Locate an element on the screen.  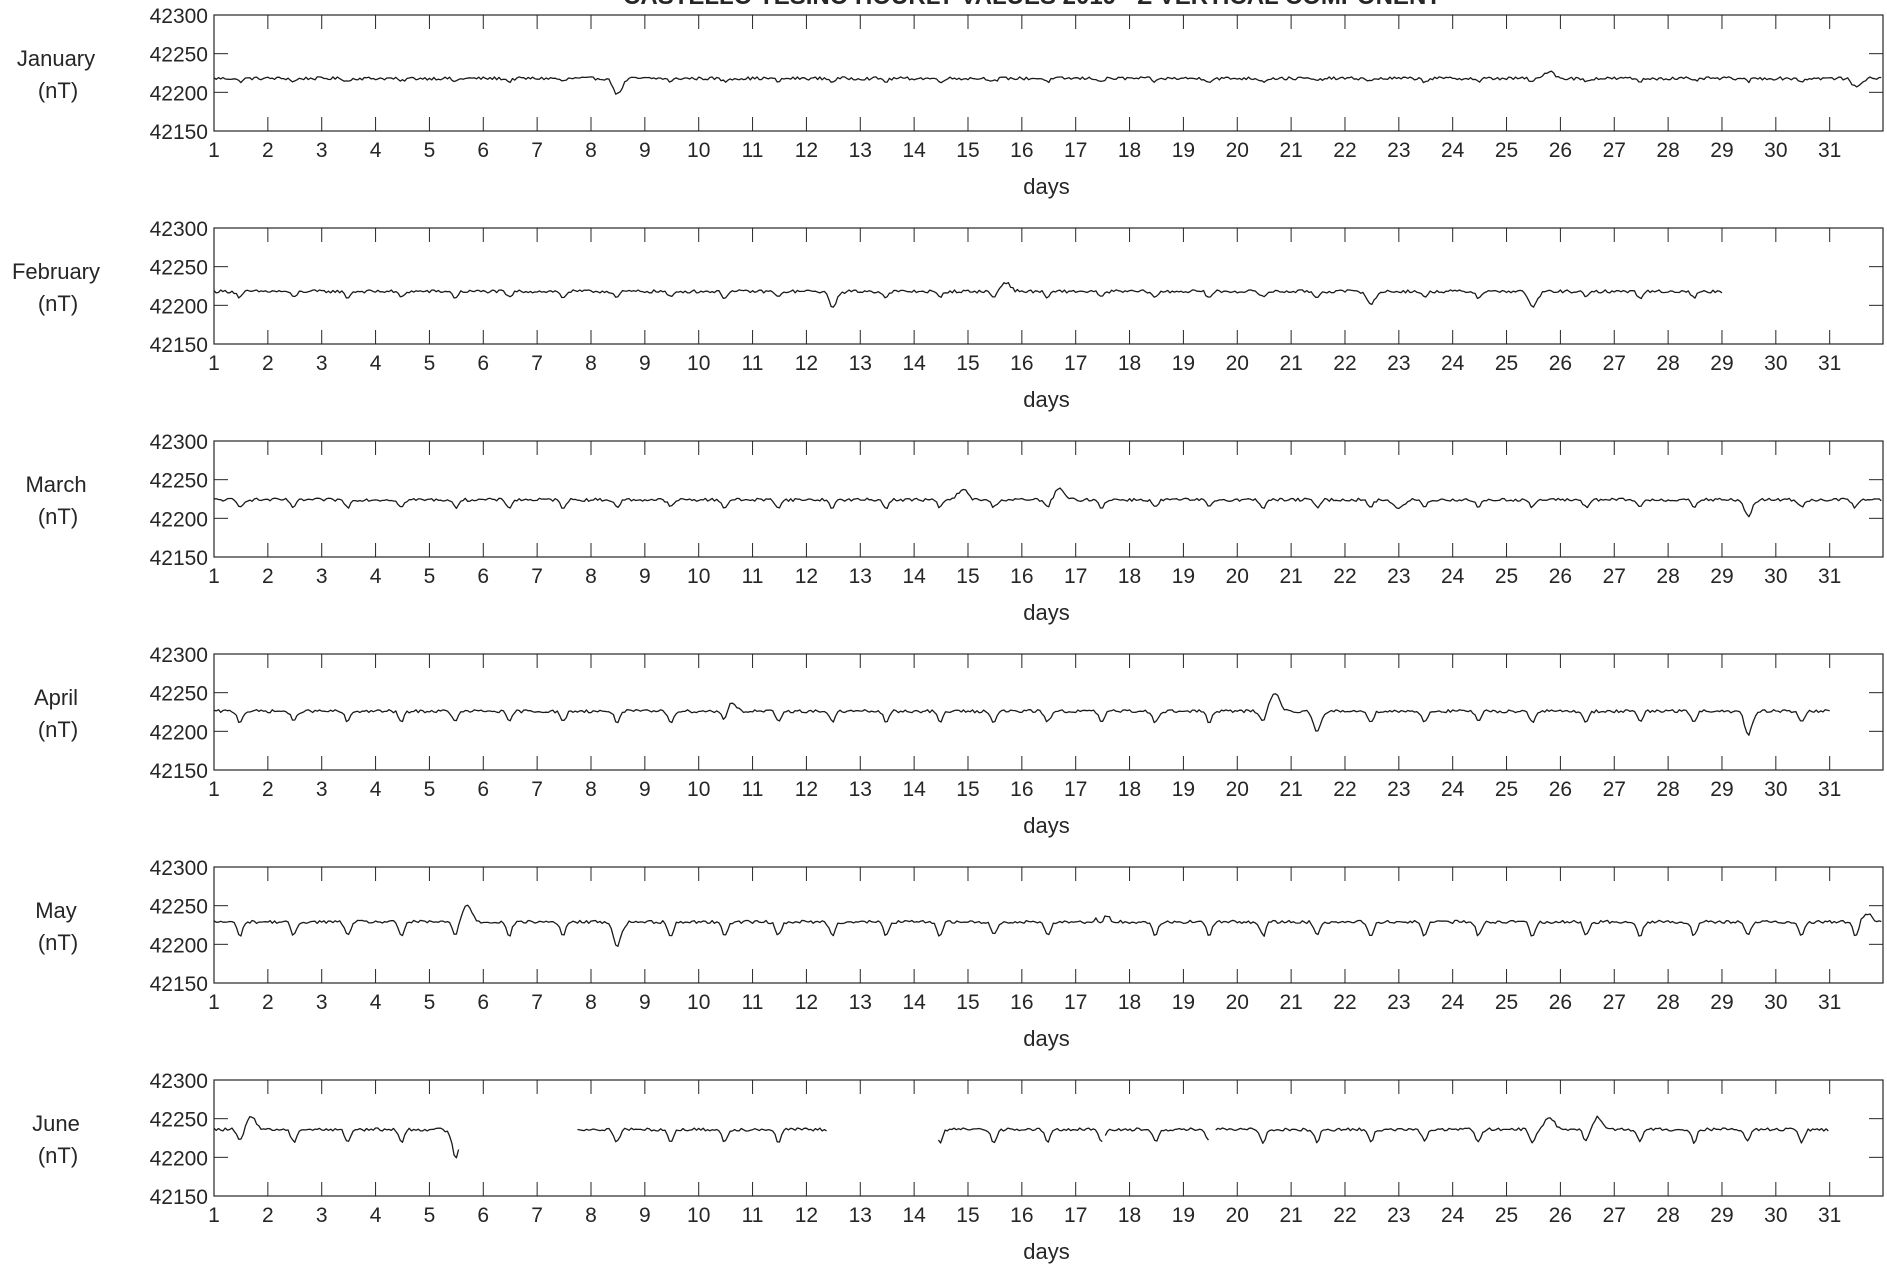
x-tick-label: 17 is located at coordinates (1075, 789).